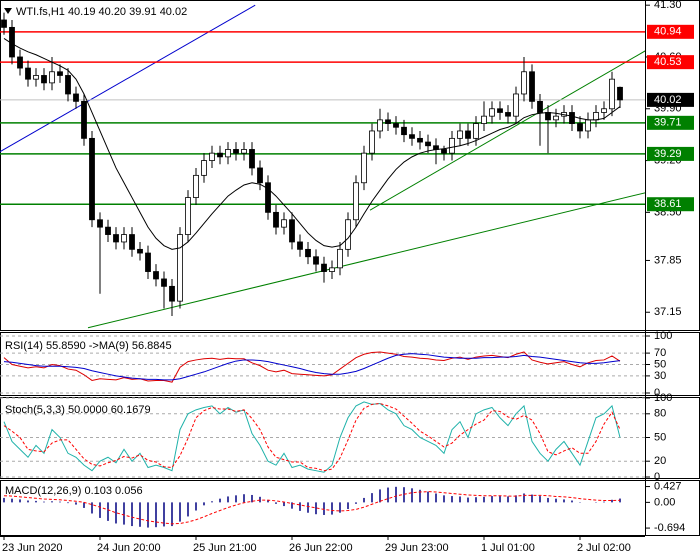 This screenshot has height=560, width=700. Describe the element at coordinates (668, 312) in the screenshot. I see `y-tick-label: 37.15` at that location.